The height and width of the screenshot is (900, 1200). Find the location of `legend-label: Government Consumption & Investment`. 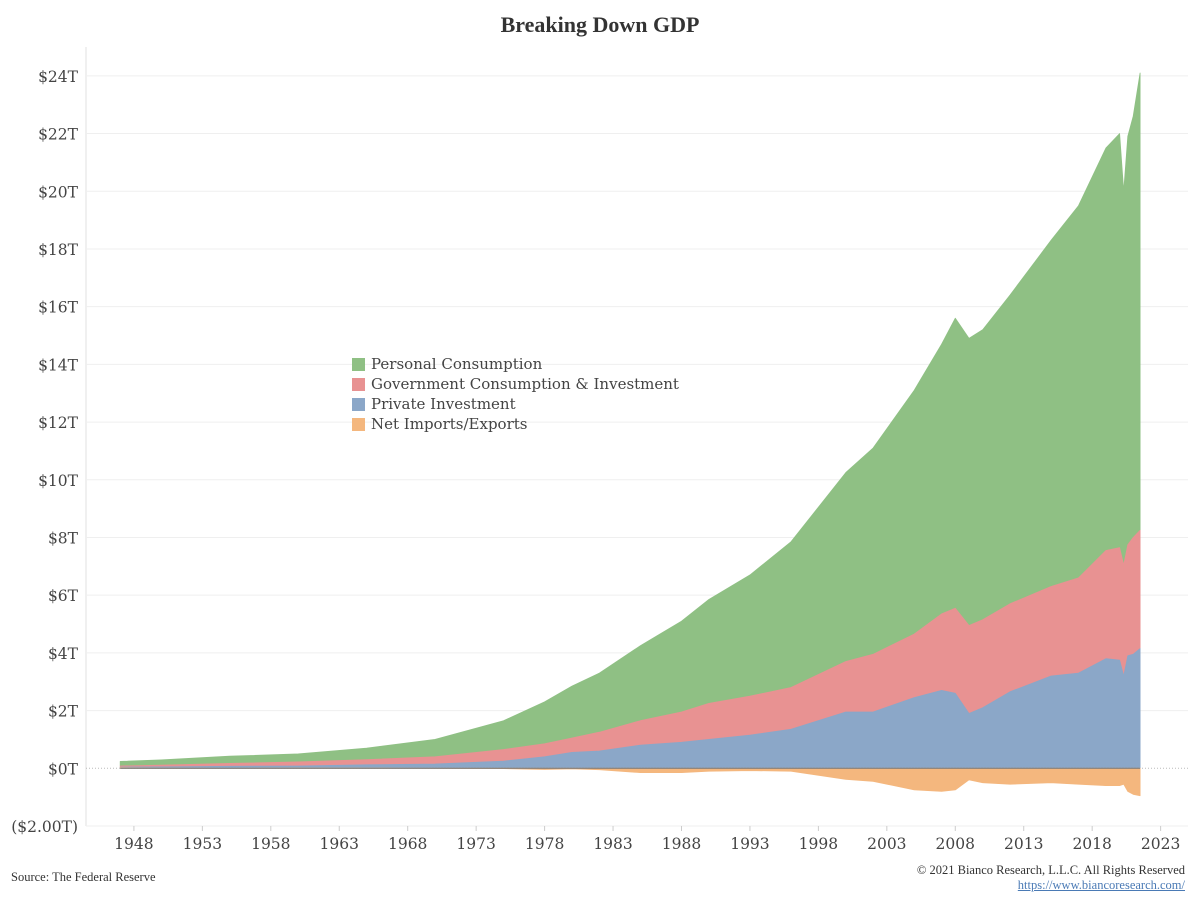

legend-label: Government Consumption & Investment is located at coordinates (525, 384).